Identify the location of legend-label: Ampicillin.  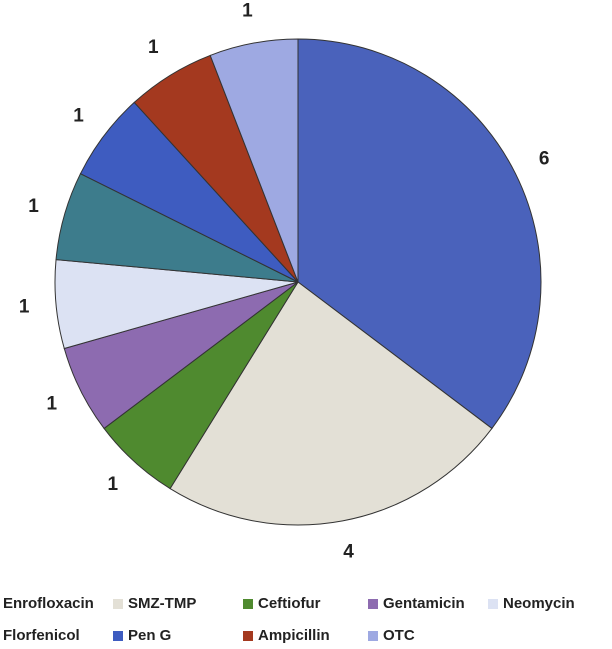
(294, 635).